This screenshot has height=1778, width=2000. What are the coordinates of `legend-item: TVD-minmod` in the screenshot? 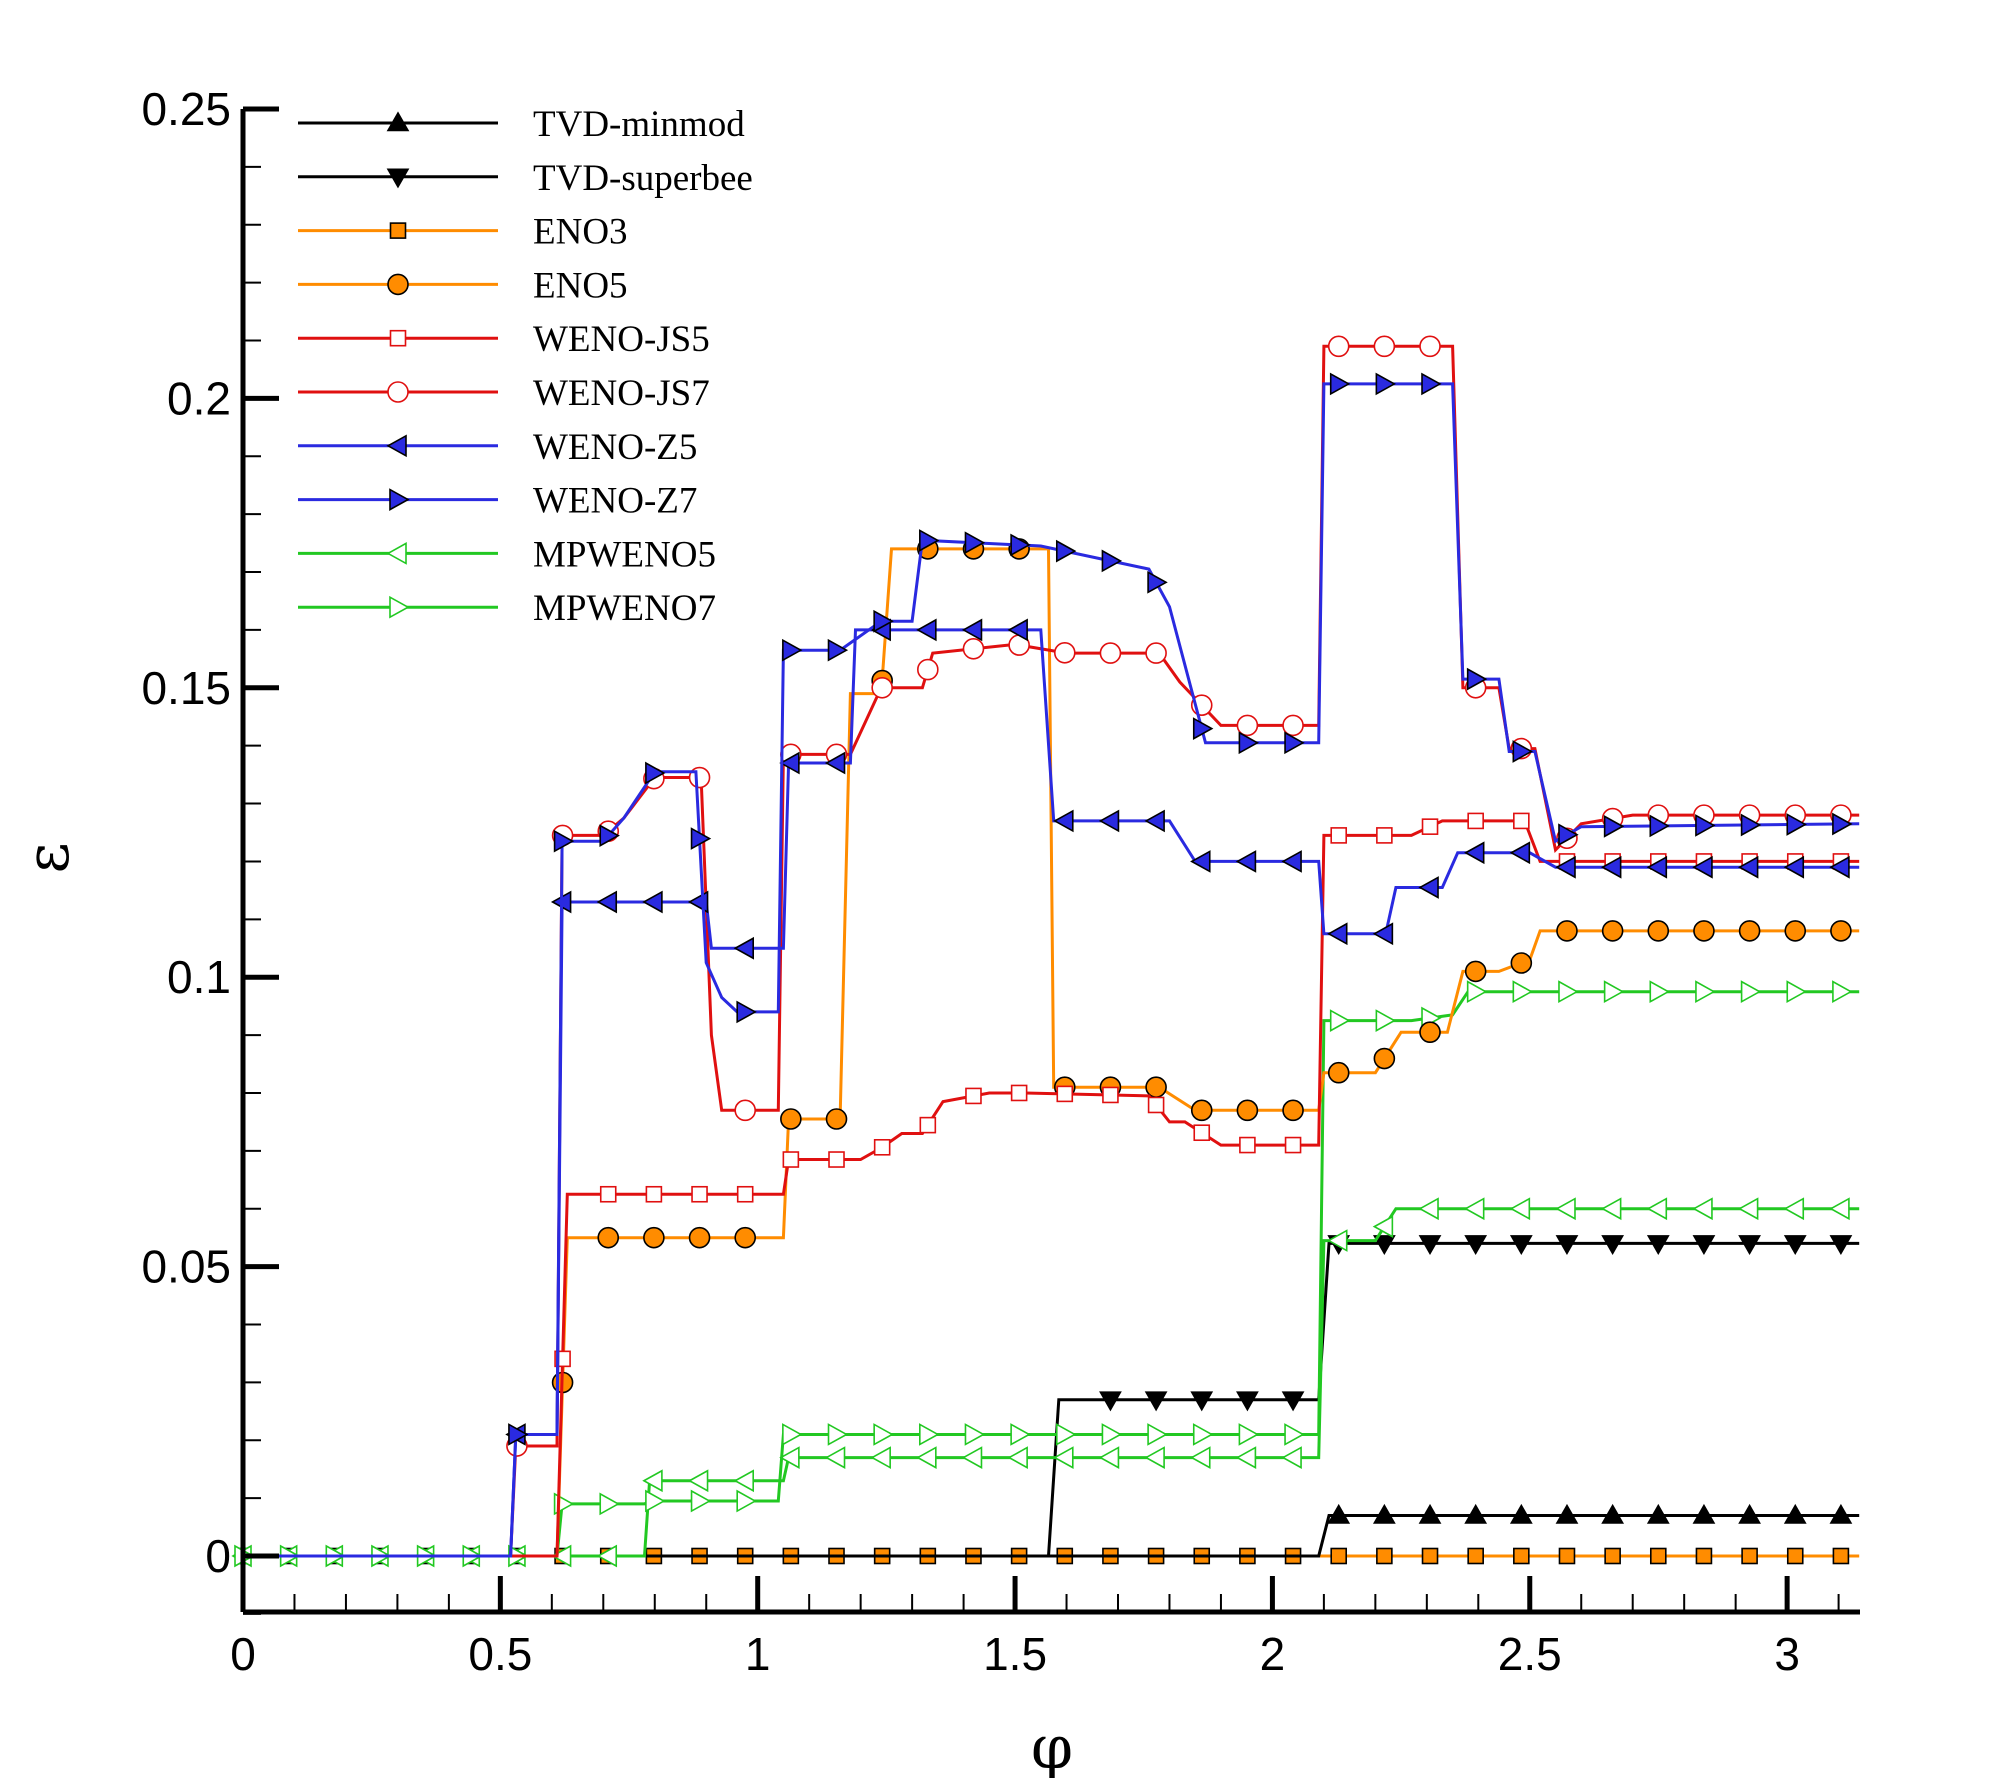 It's located at (521, 124).